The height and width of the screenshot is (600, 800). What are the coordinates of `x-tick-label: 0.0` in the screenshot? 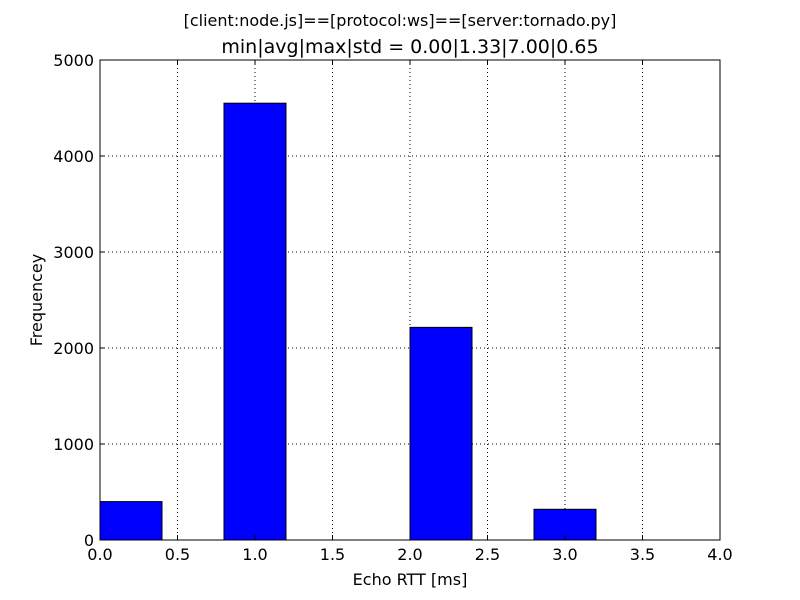 It's located at (99, 554).